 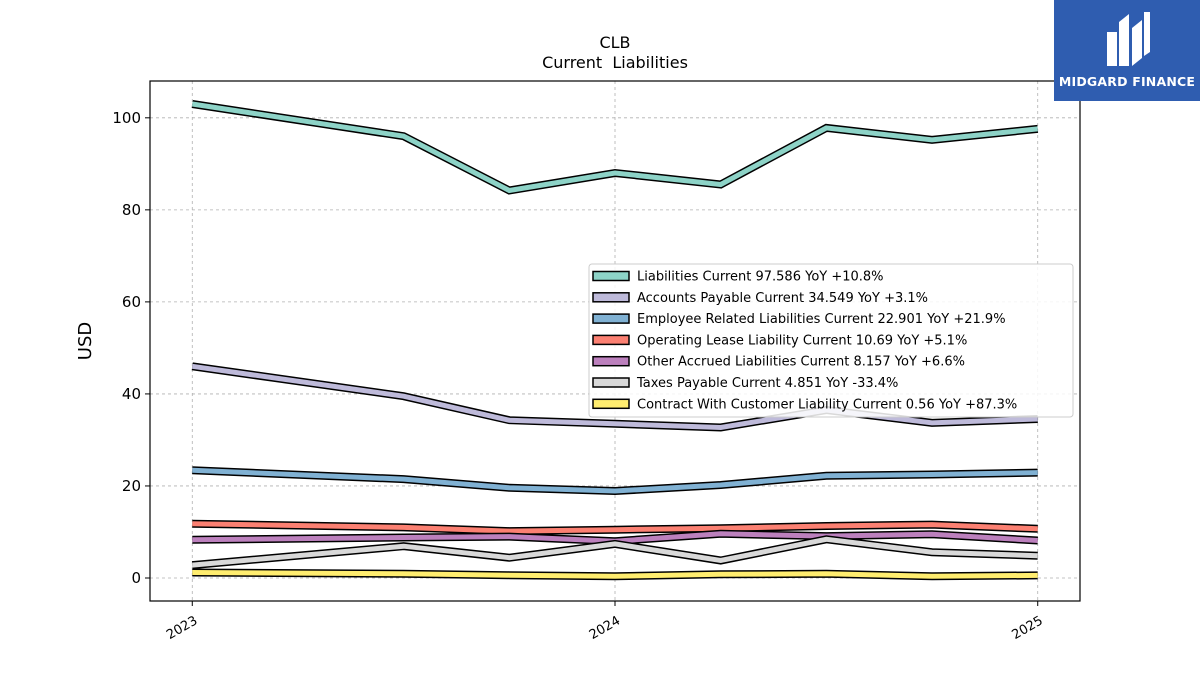 I want to click on chart-title: CLB, so click(x=614, y=42).